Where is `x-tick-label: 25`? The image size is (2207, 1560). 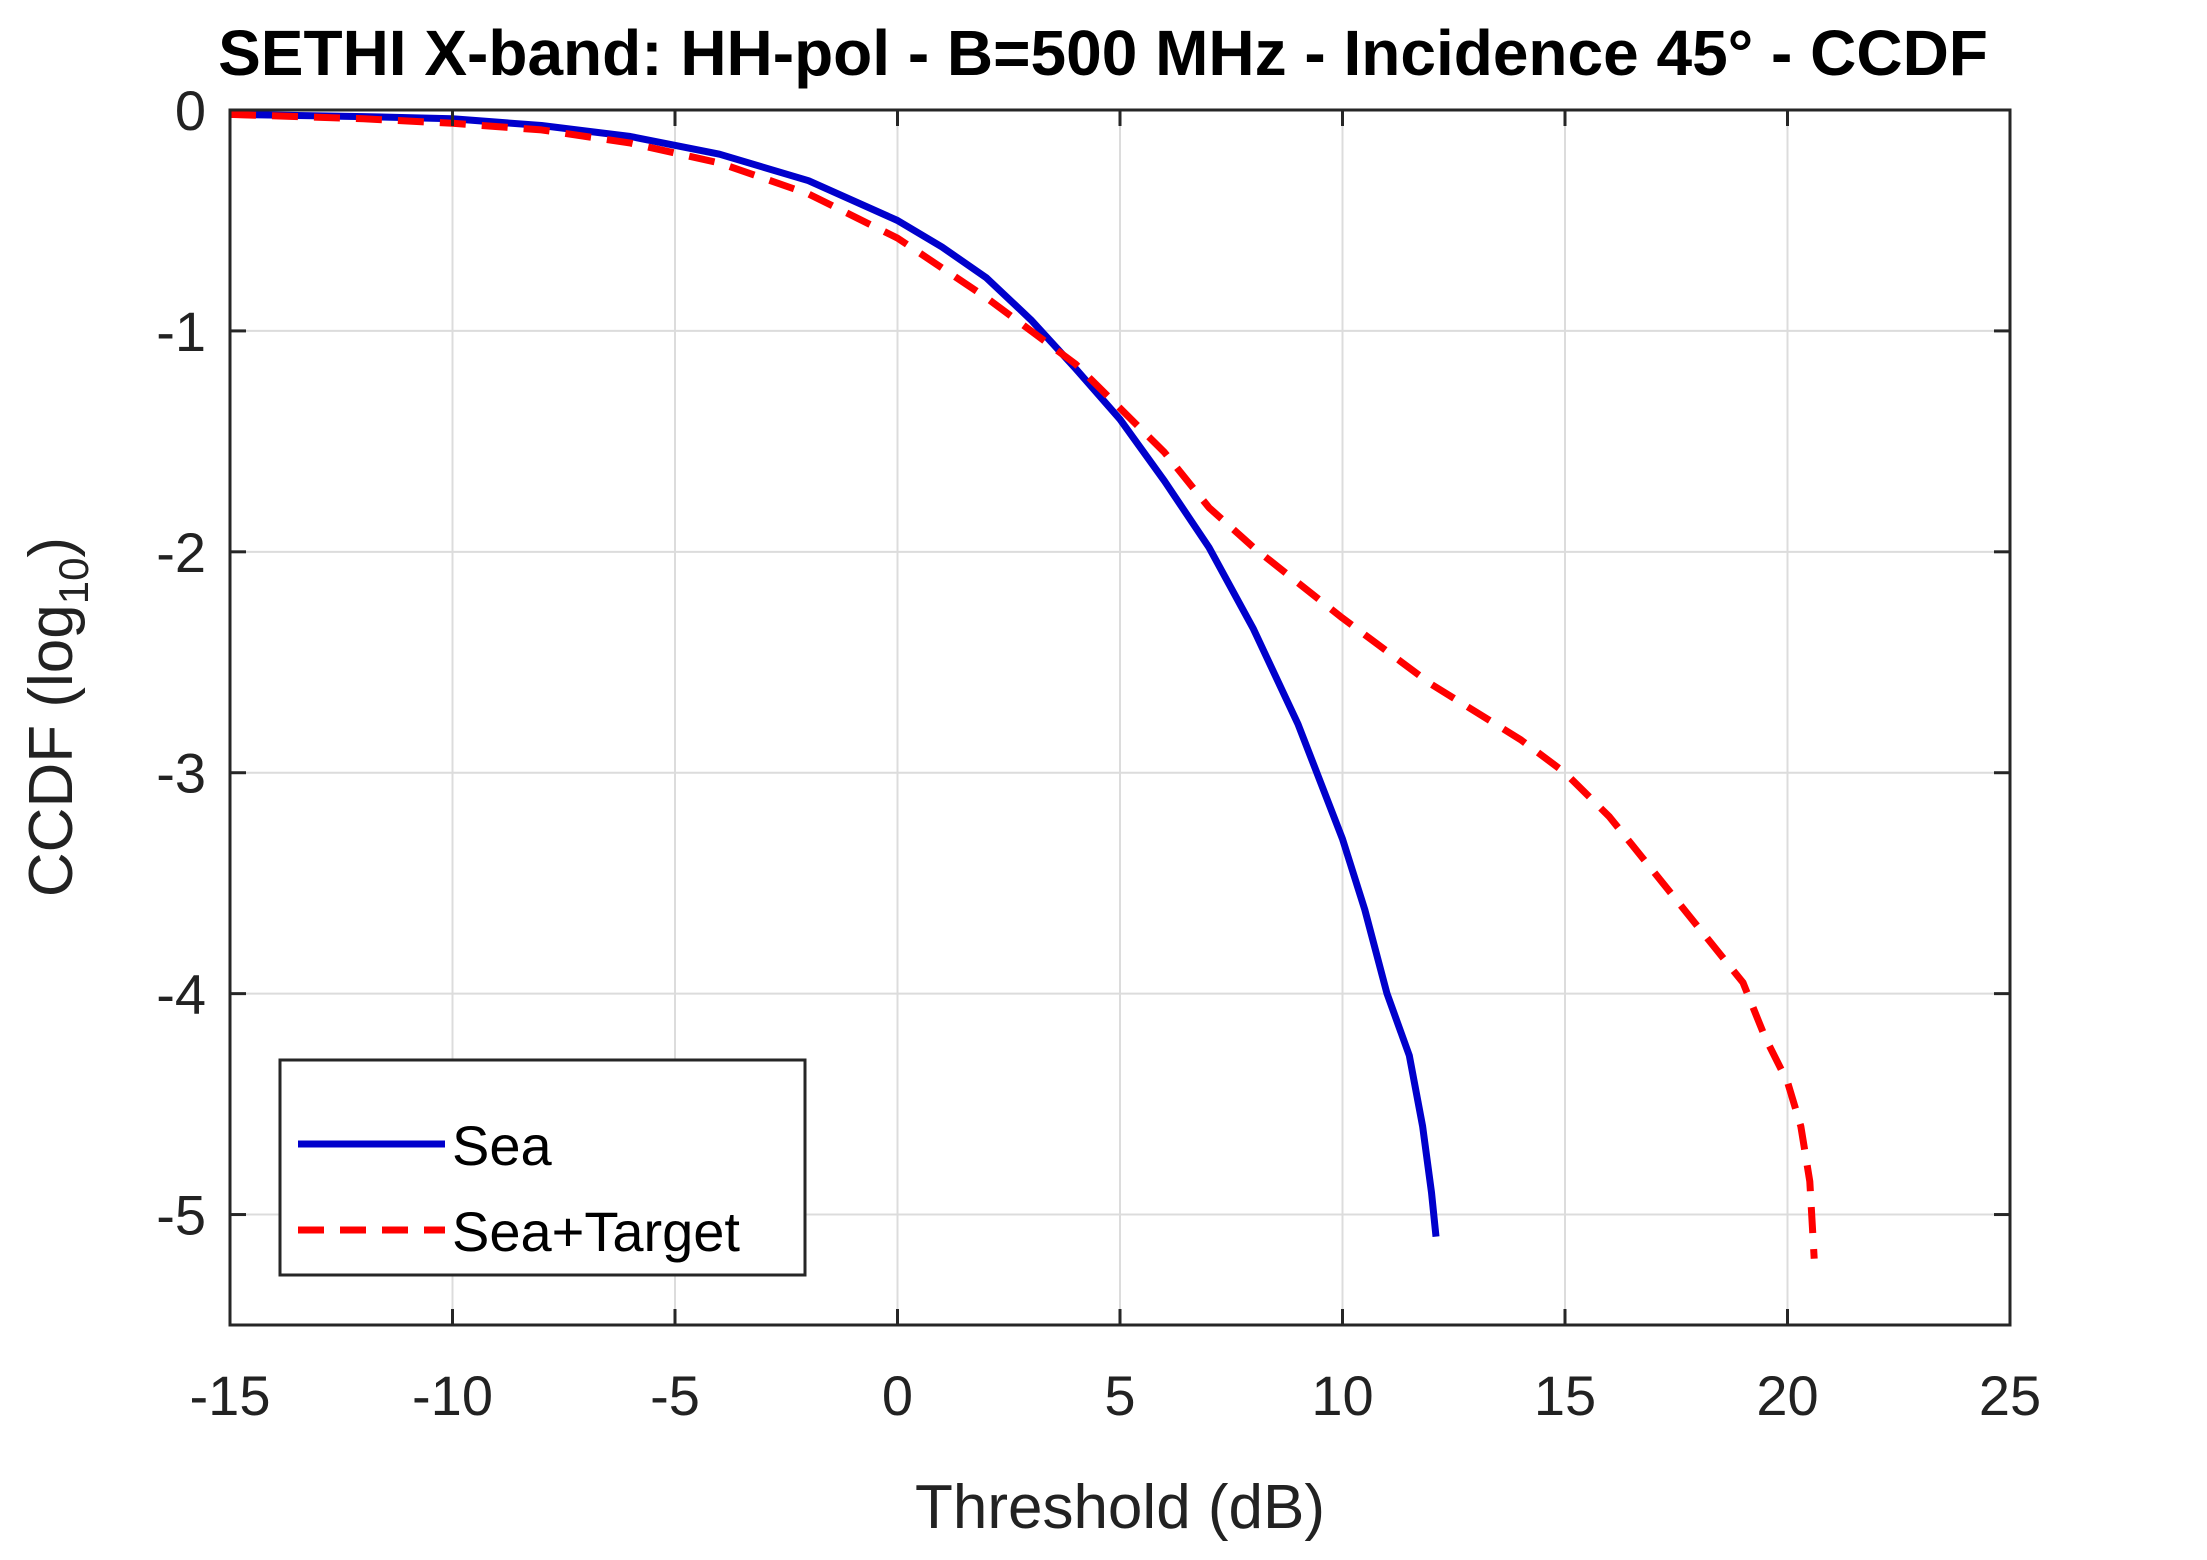 x-tick-label: 25 is located at coordinates (2010, 1395).